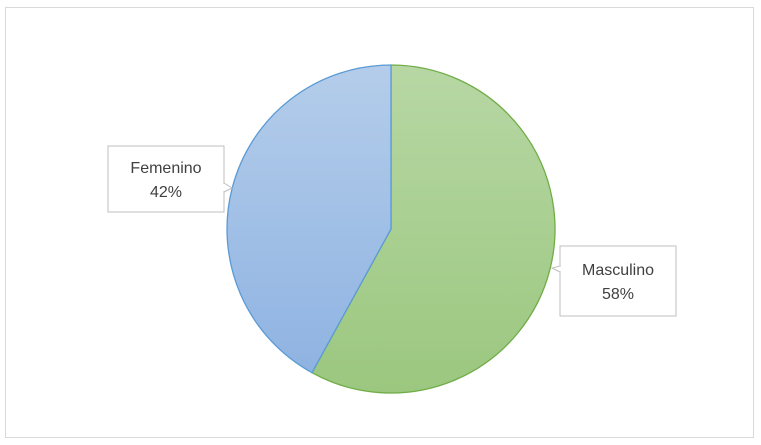  What do you see at coordinates (618, 270) in the screenshot?
I see `callout-category-label: Masculino` at bounding box center [618, 270].